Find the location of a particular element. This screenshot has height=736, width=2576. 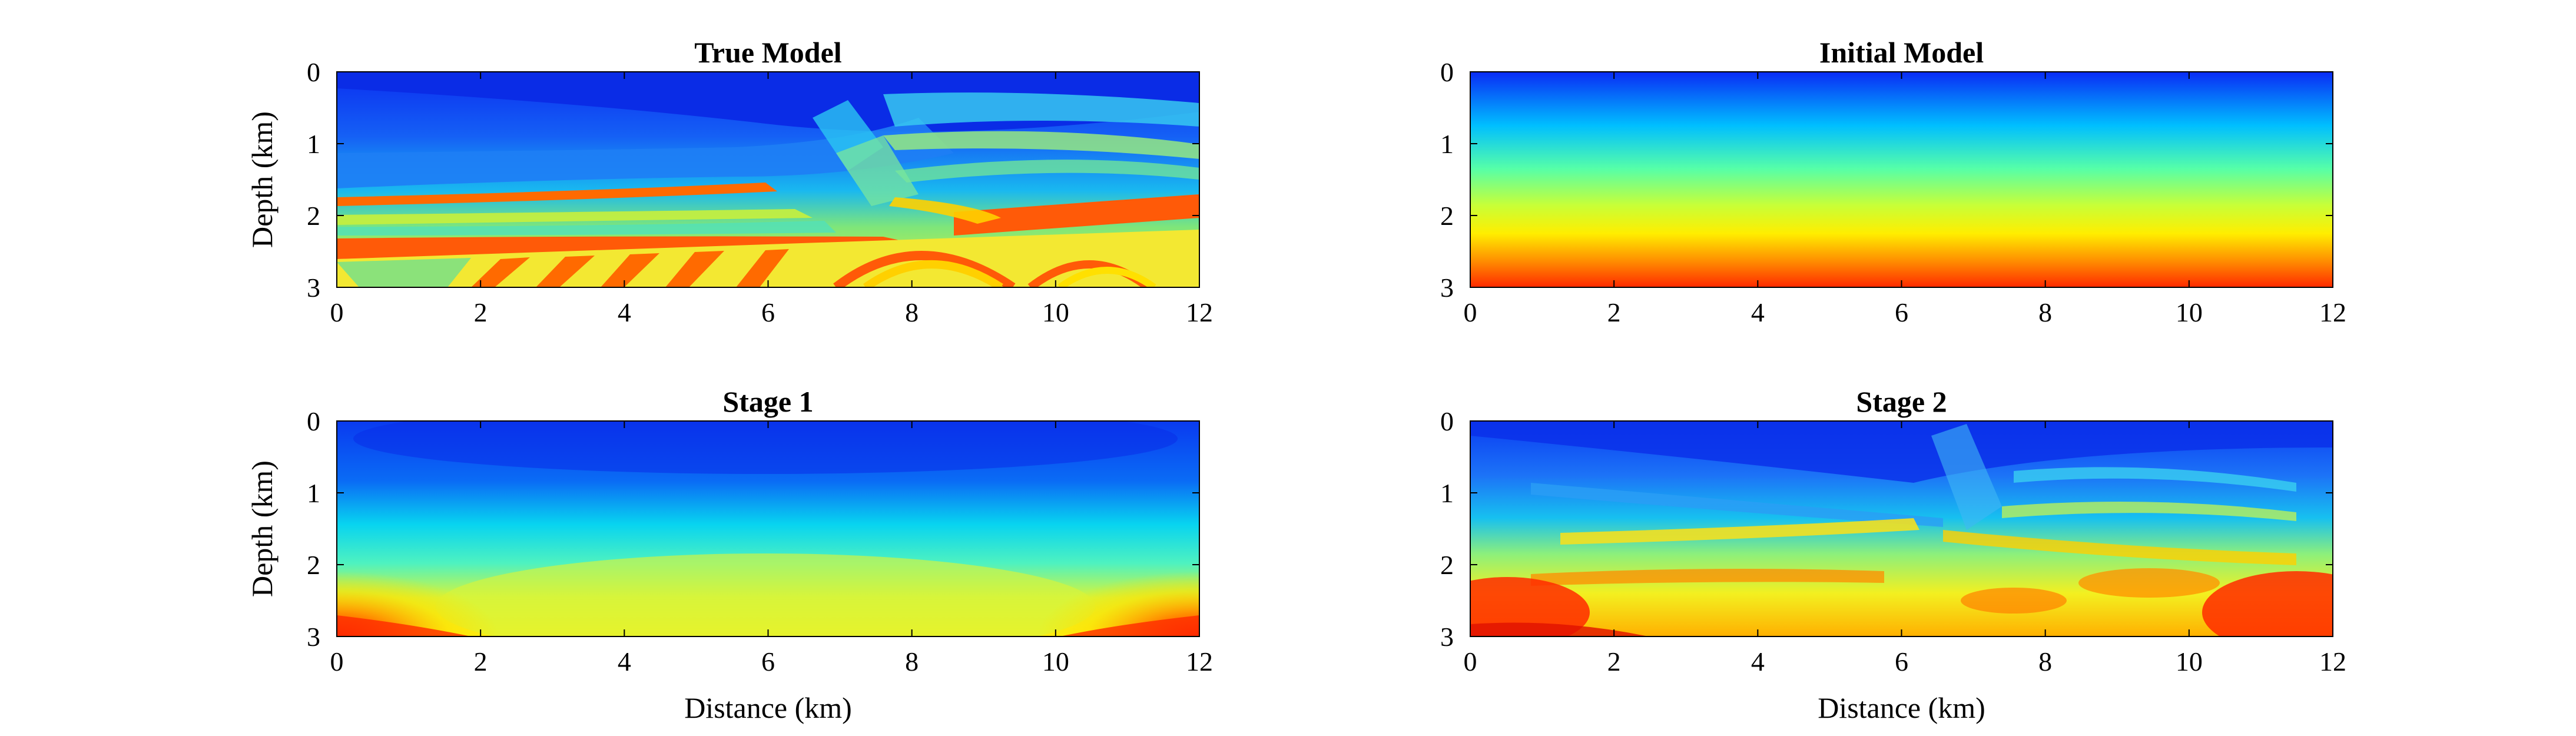

true-model-image is located at coordinates (768, 179).